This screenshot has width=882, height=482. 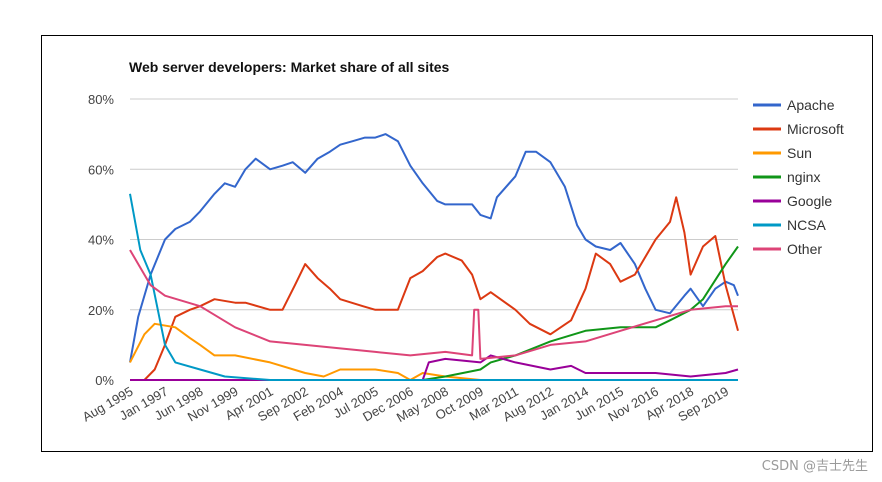 What do you see at coordinates (807, 225) in the screenshot?
I see `legend-label-ncsa: NCSA` at bounding box center [807, 225].